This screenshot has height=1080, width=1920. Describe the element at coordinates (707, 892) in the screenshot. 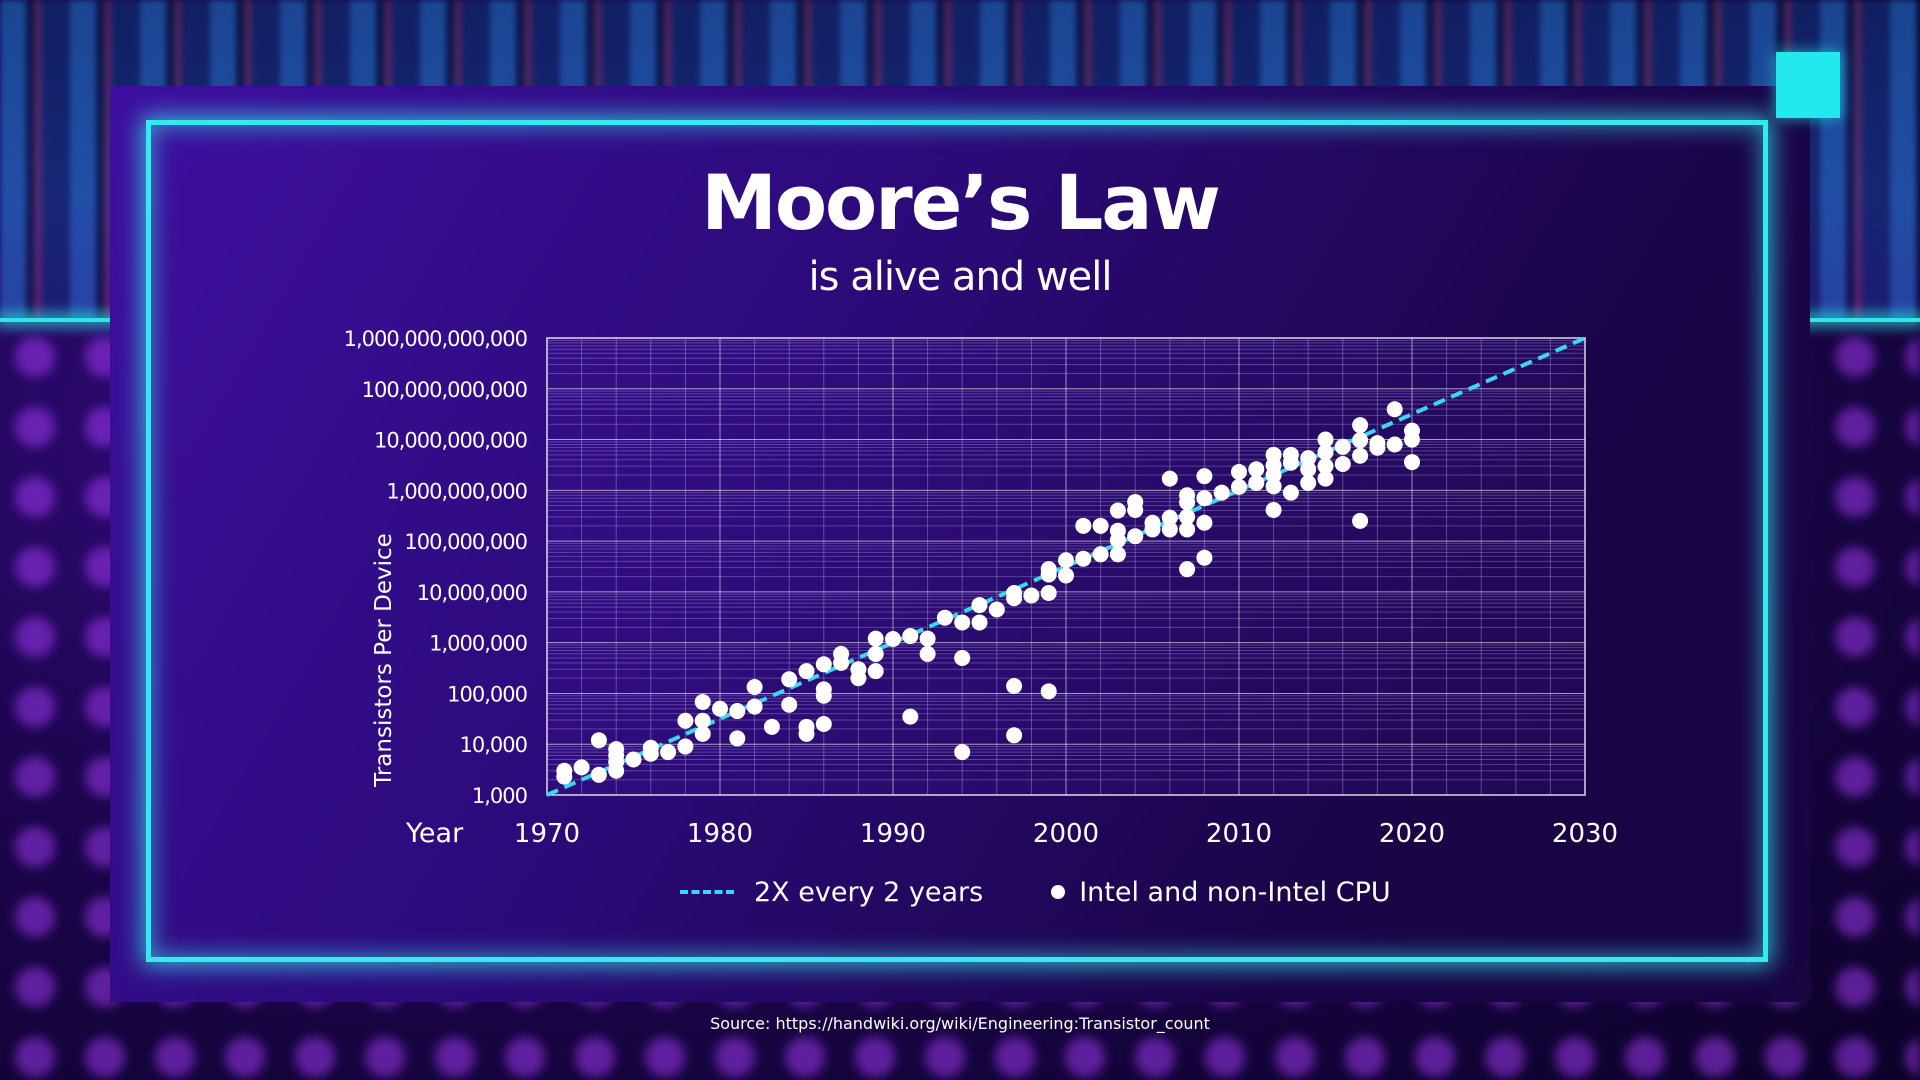

I see `legend-dashed-line-icon` at that location.